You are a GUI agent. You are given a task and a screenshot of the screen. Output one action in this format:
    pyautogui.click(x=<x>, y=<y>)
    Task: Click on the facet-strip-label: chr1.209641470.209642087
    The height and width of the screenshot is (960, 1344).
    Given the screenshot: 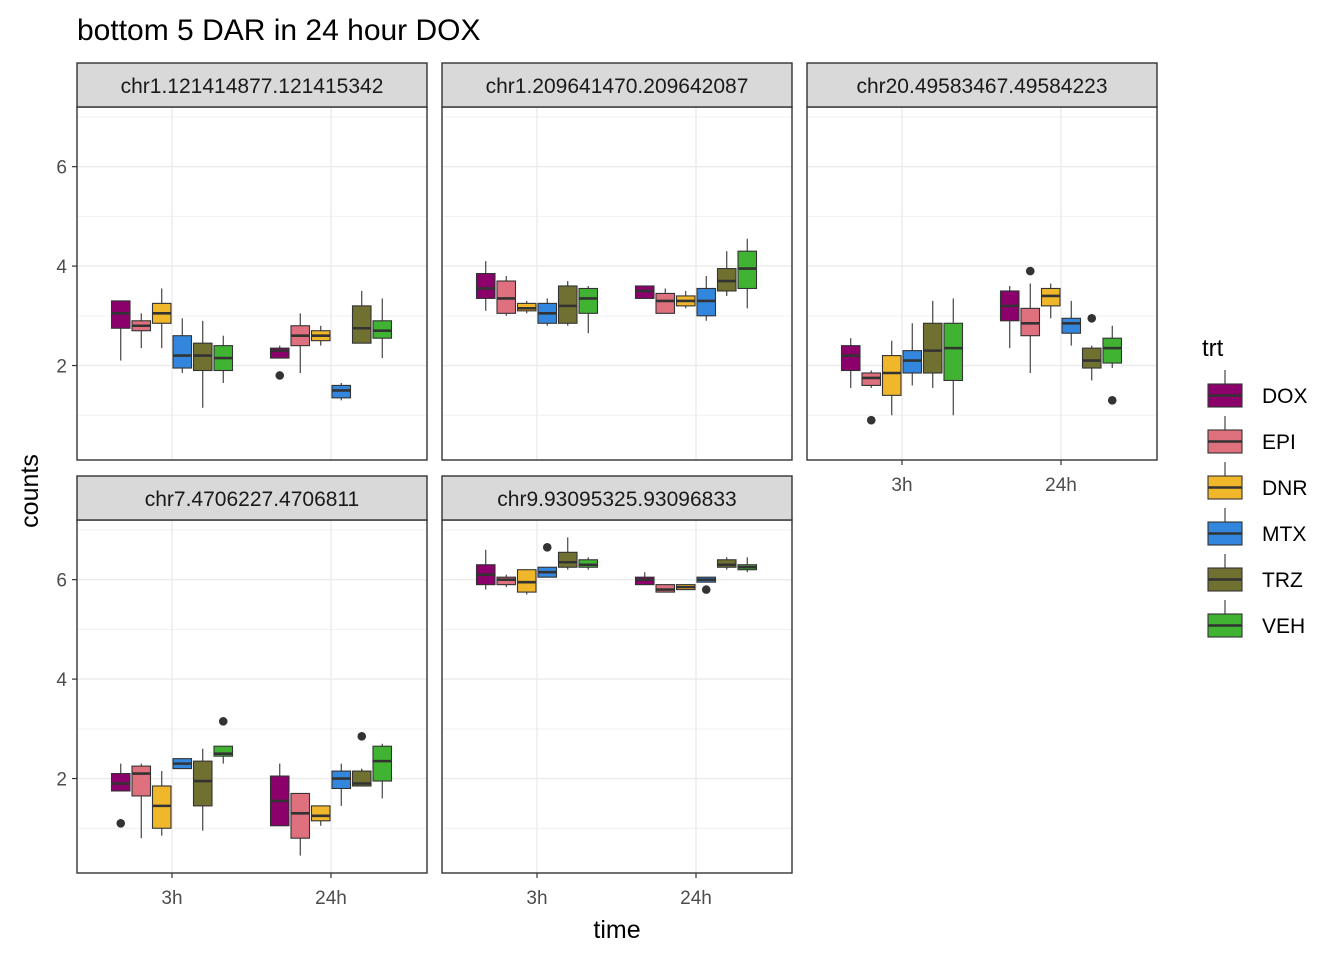 What is the action you would take?
    pyautogui.click(x=617, y=86)
    